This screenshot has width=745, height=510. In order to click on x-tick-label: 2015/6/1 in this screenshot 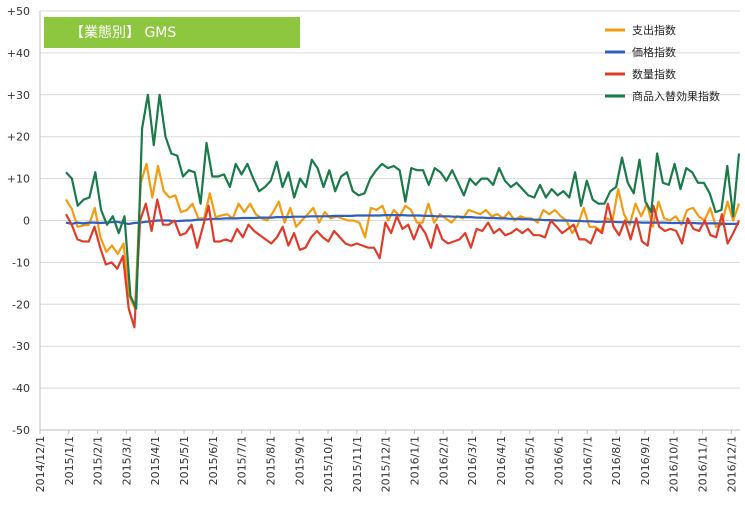, I will do `click(213, 460)`.